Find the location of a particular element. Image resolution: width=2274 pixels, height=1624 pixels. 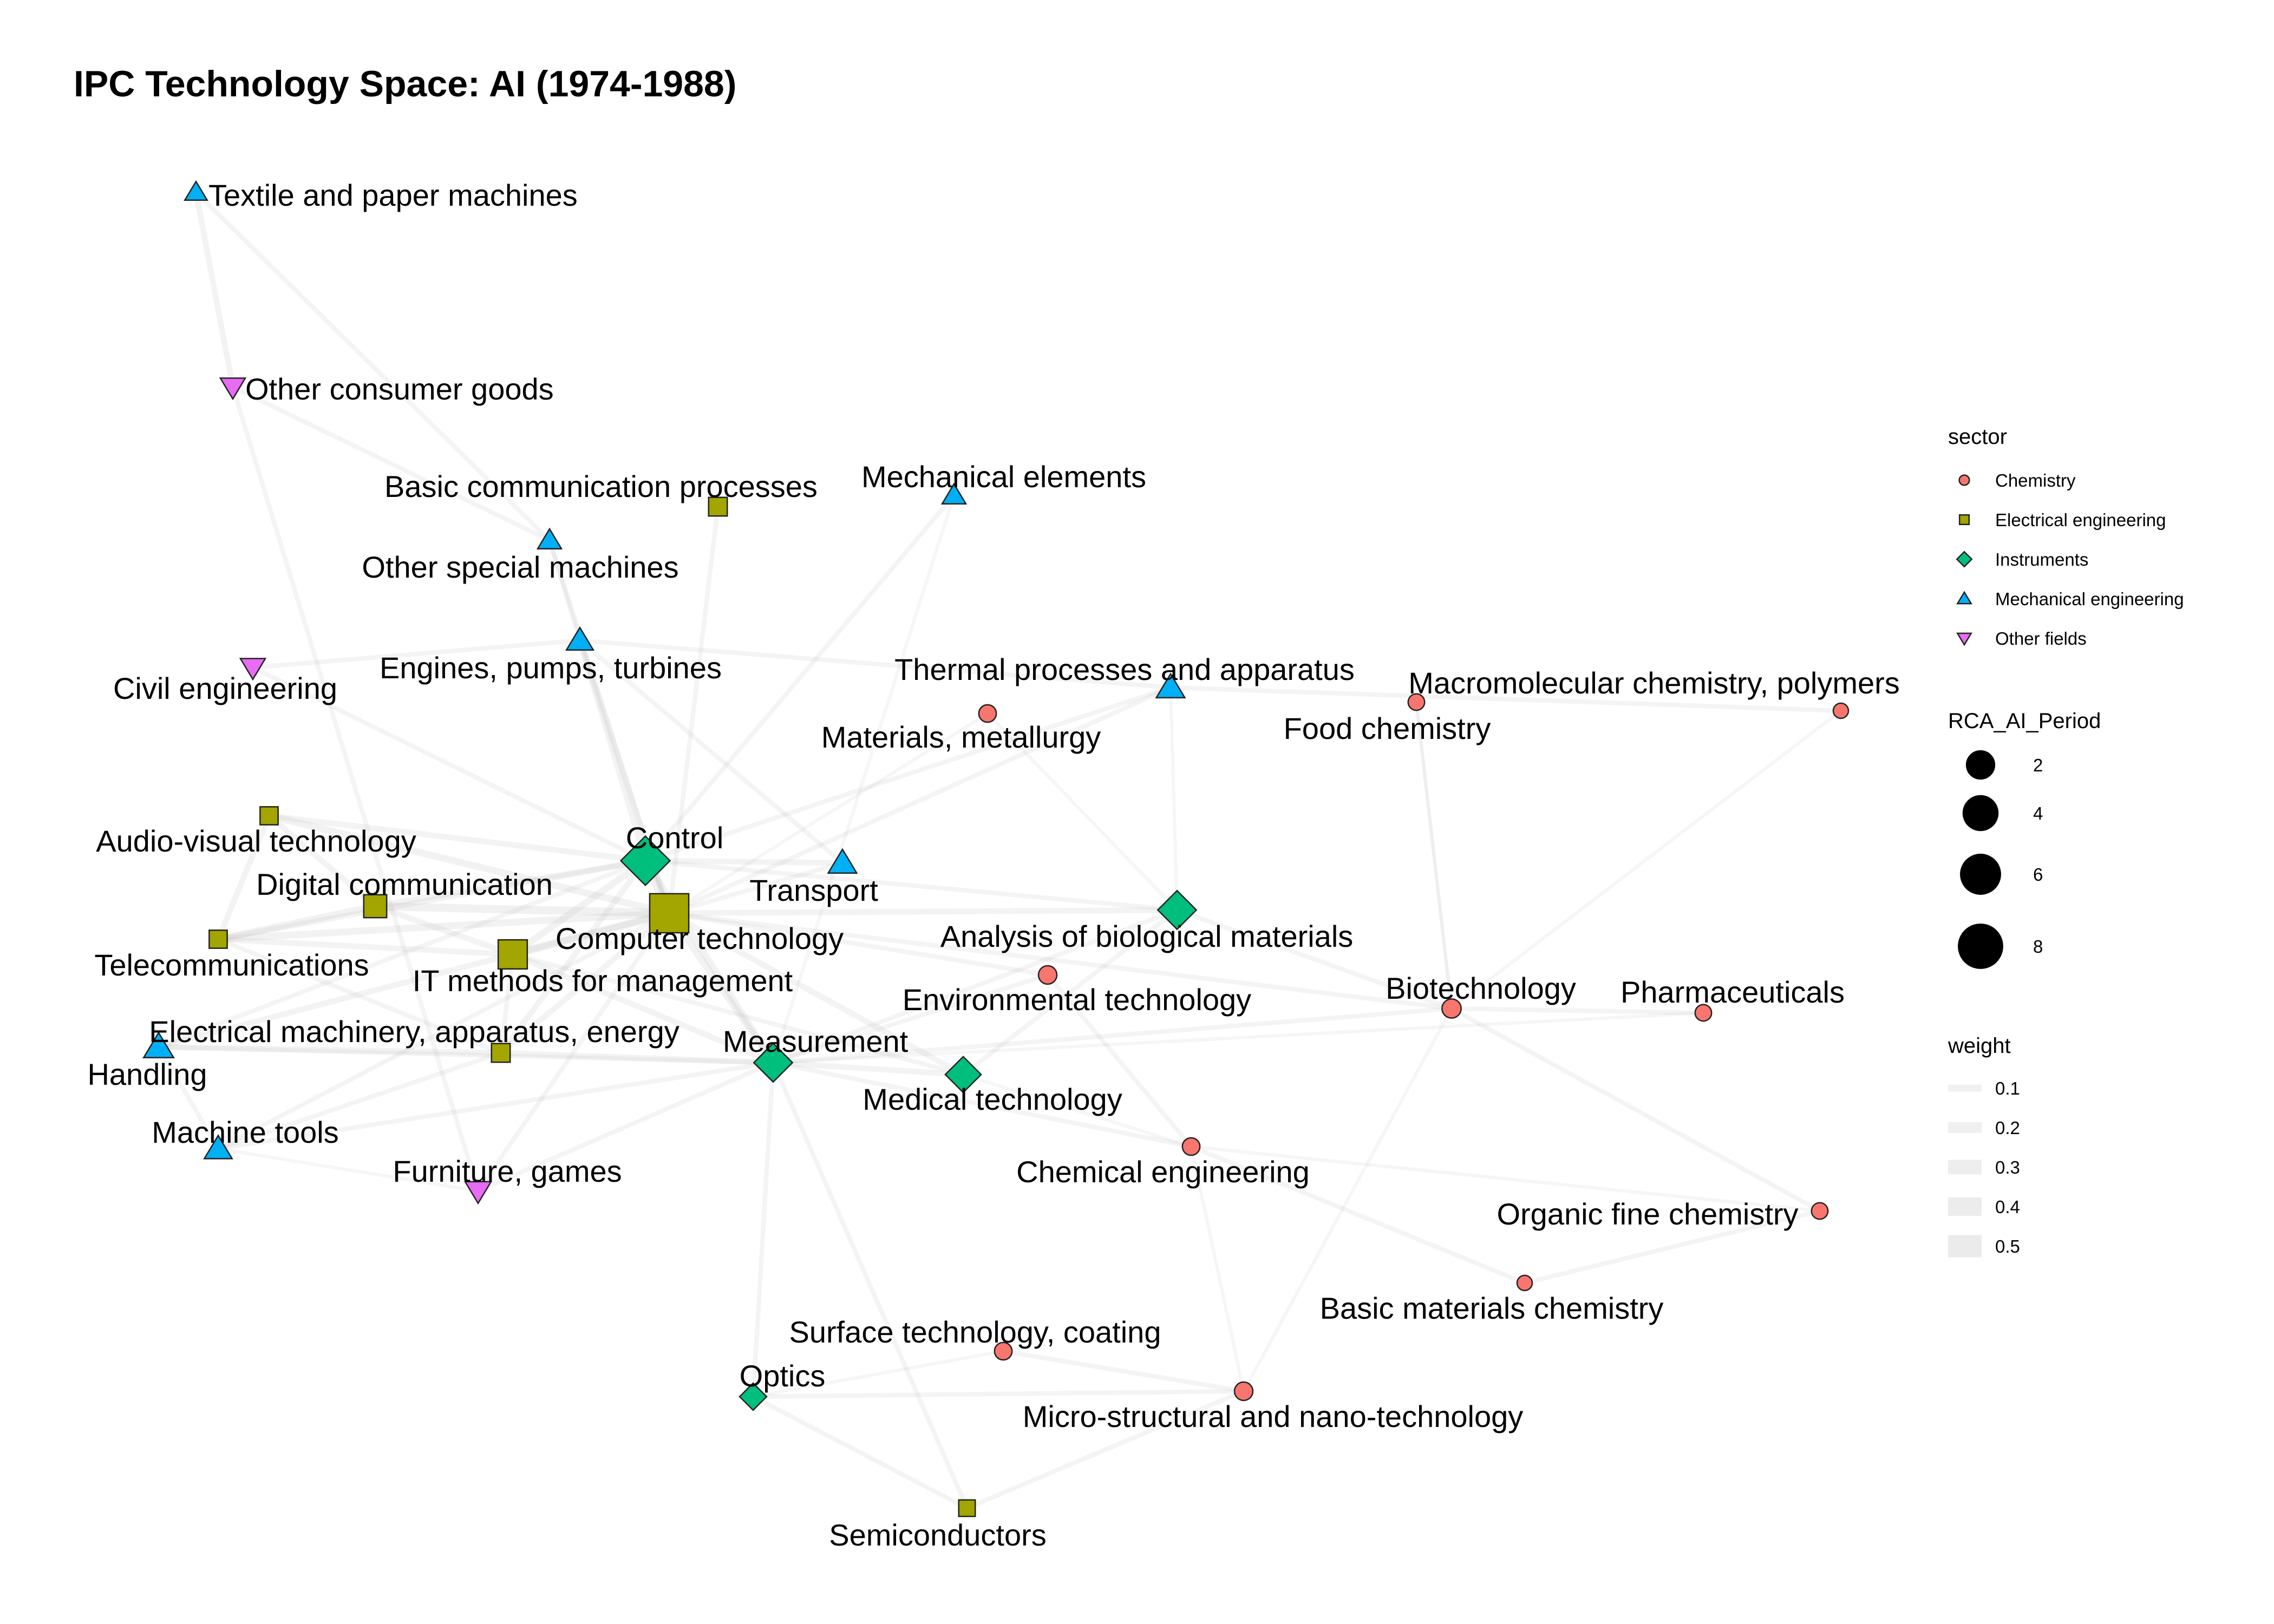

edge-optics-micro is located at coordinates (998, 1394).